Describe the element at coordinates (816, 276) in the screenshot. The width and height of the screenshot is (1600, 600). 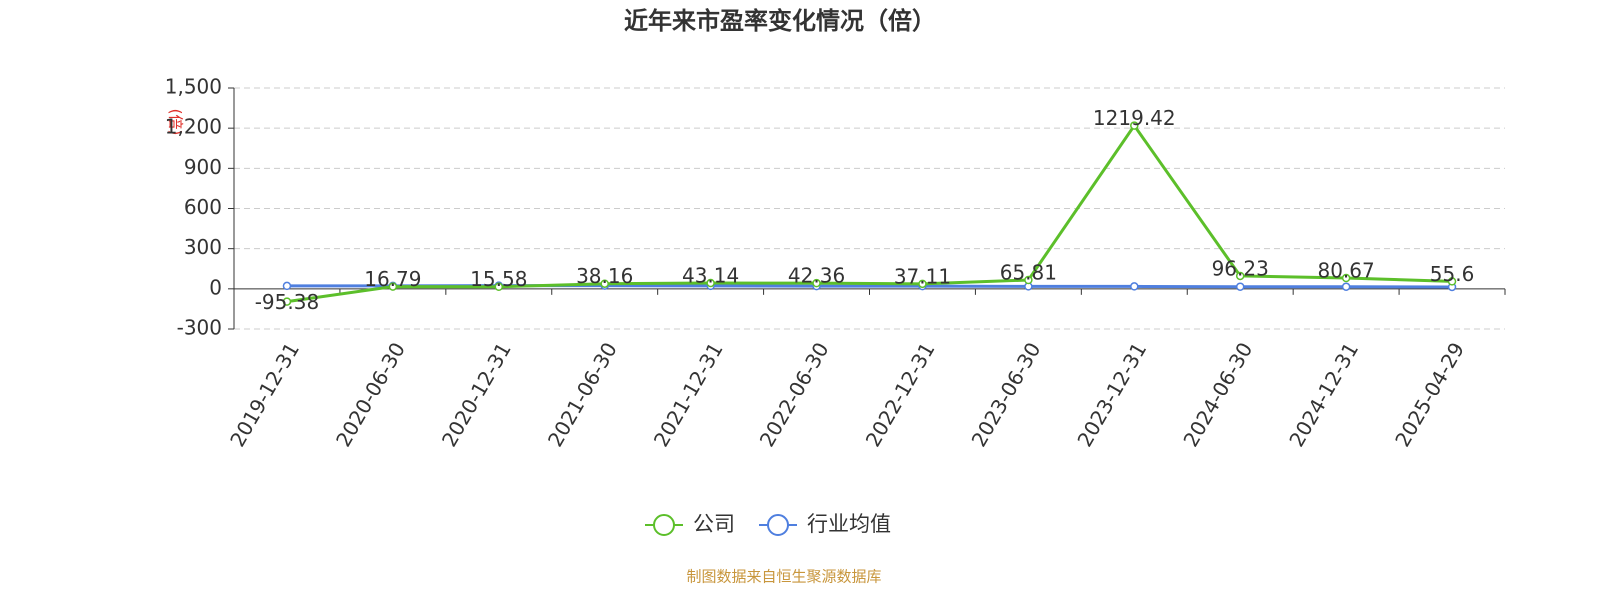
I see `data-label: 42.36` at that location.